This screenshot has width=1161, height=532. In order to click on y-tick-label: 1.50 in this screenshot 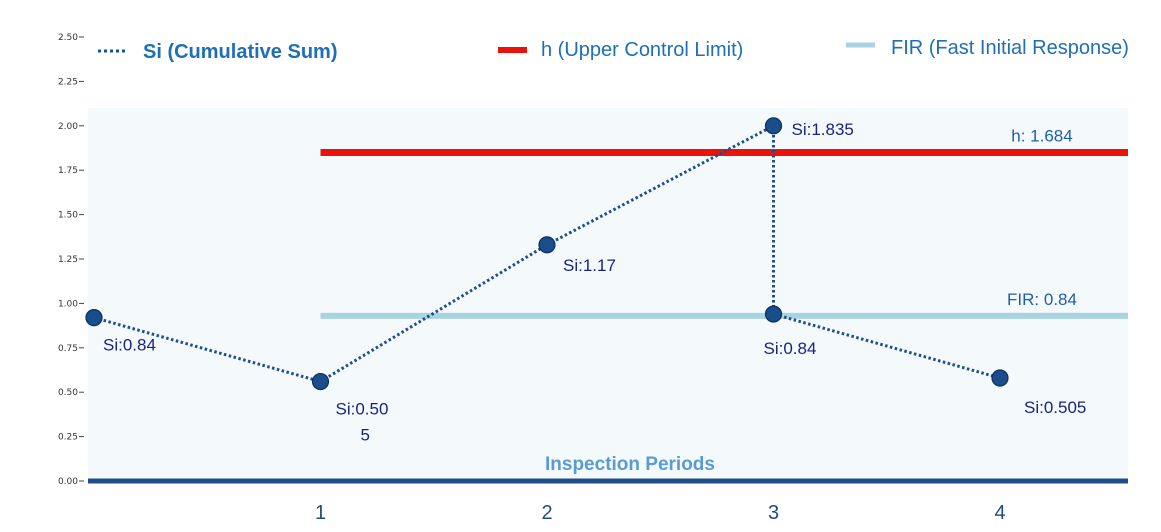, I will do `click(68, 216)`.